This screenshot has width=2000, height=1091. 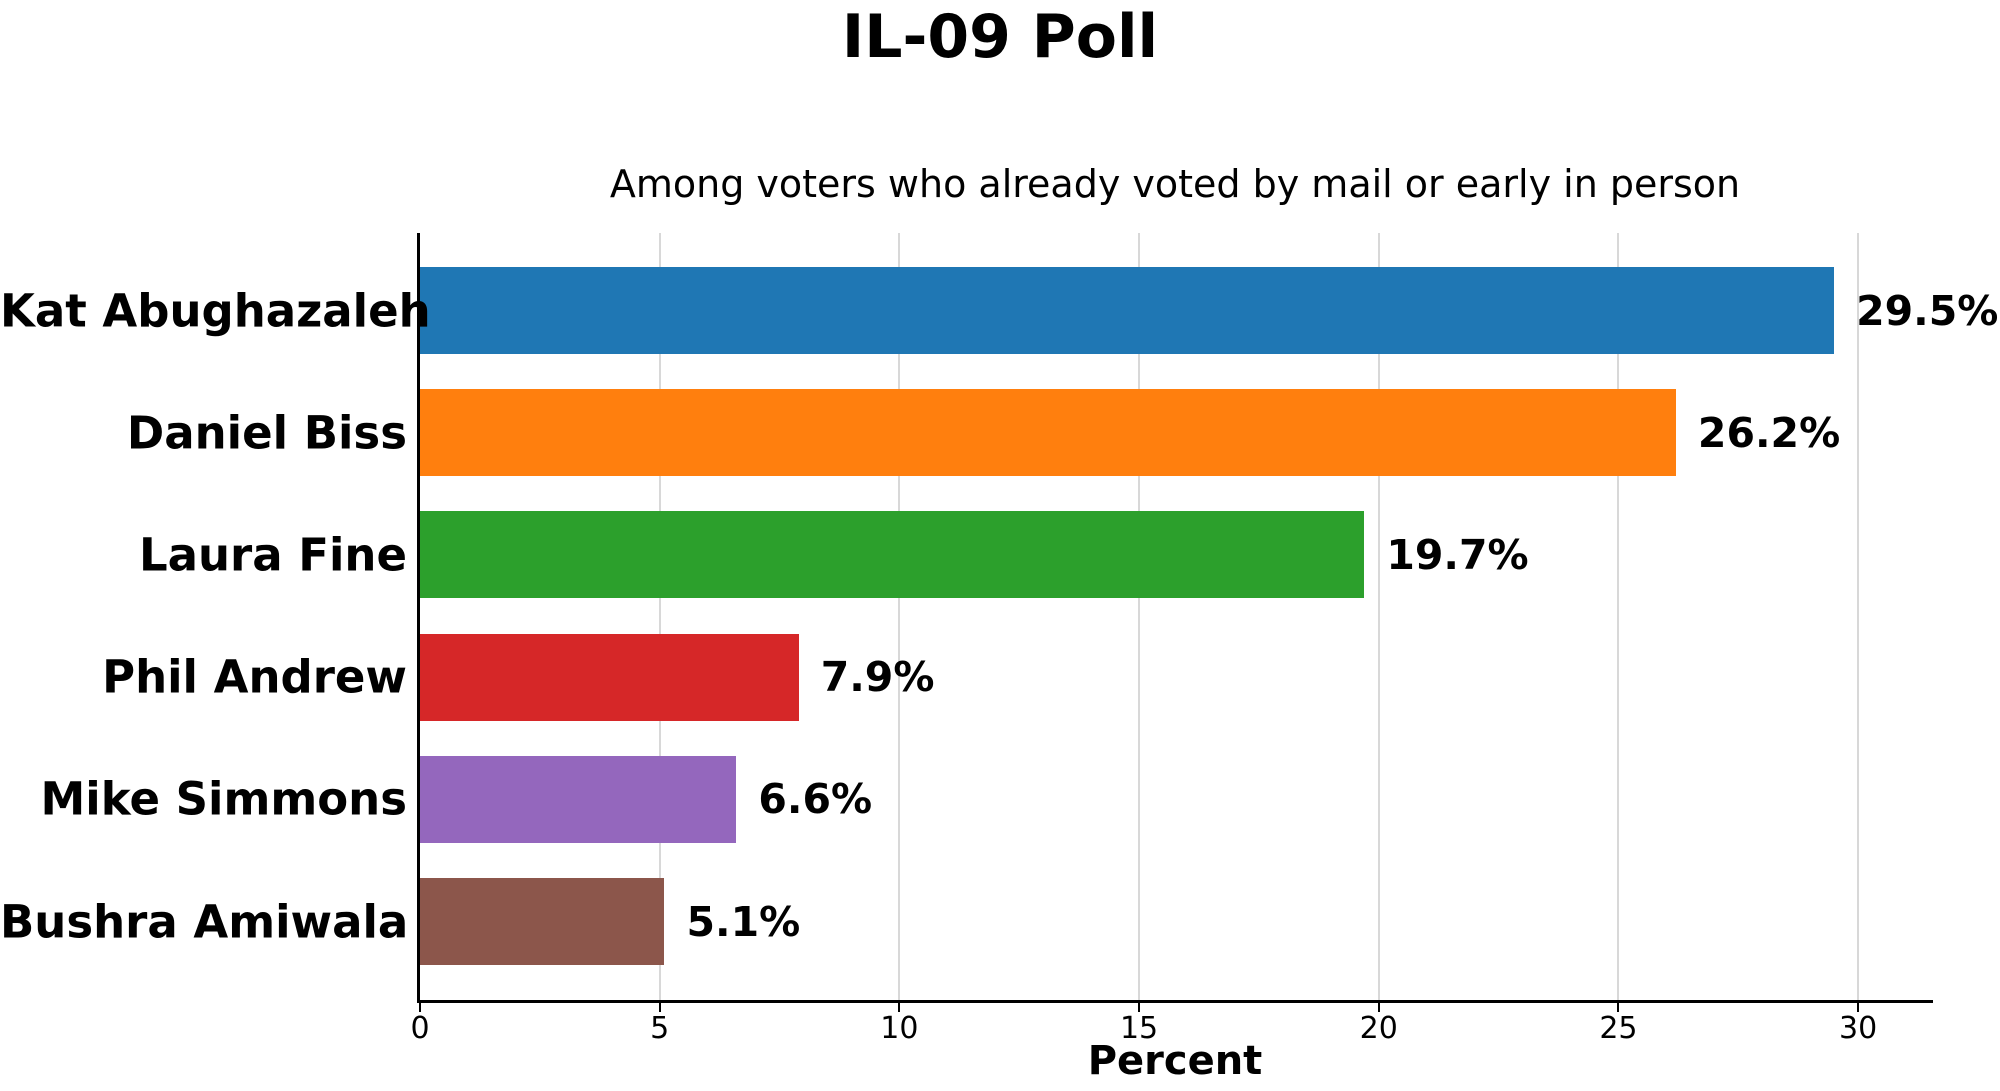 What do you see at coordinates (1769, 432) in the screenshot?
I see `value-label-daniel-biss: 26.2%` at bounding box center [1769, 432].